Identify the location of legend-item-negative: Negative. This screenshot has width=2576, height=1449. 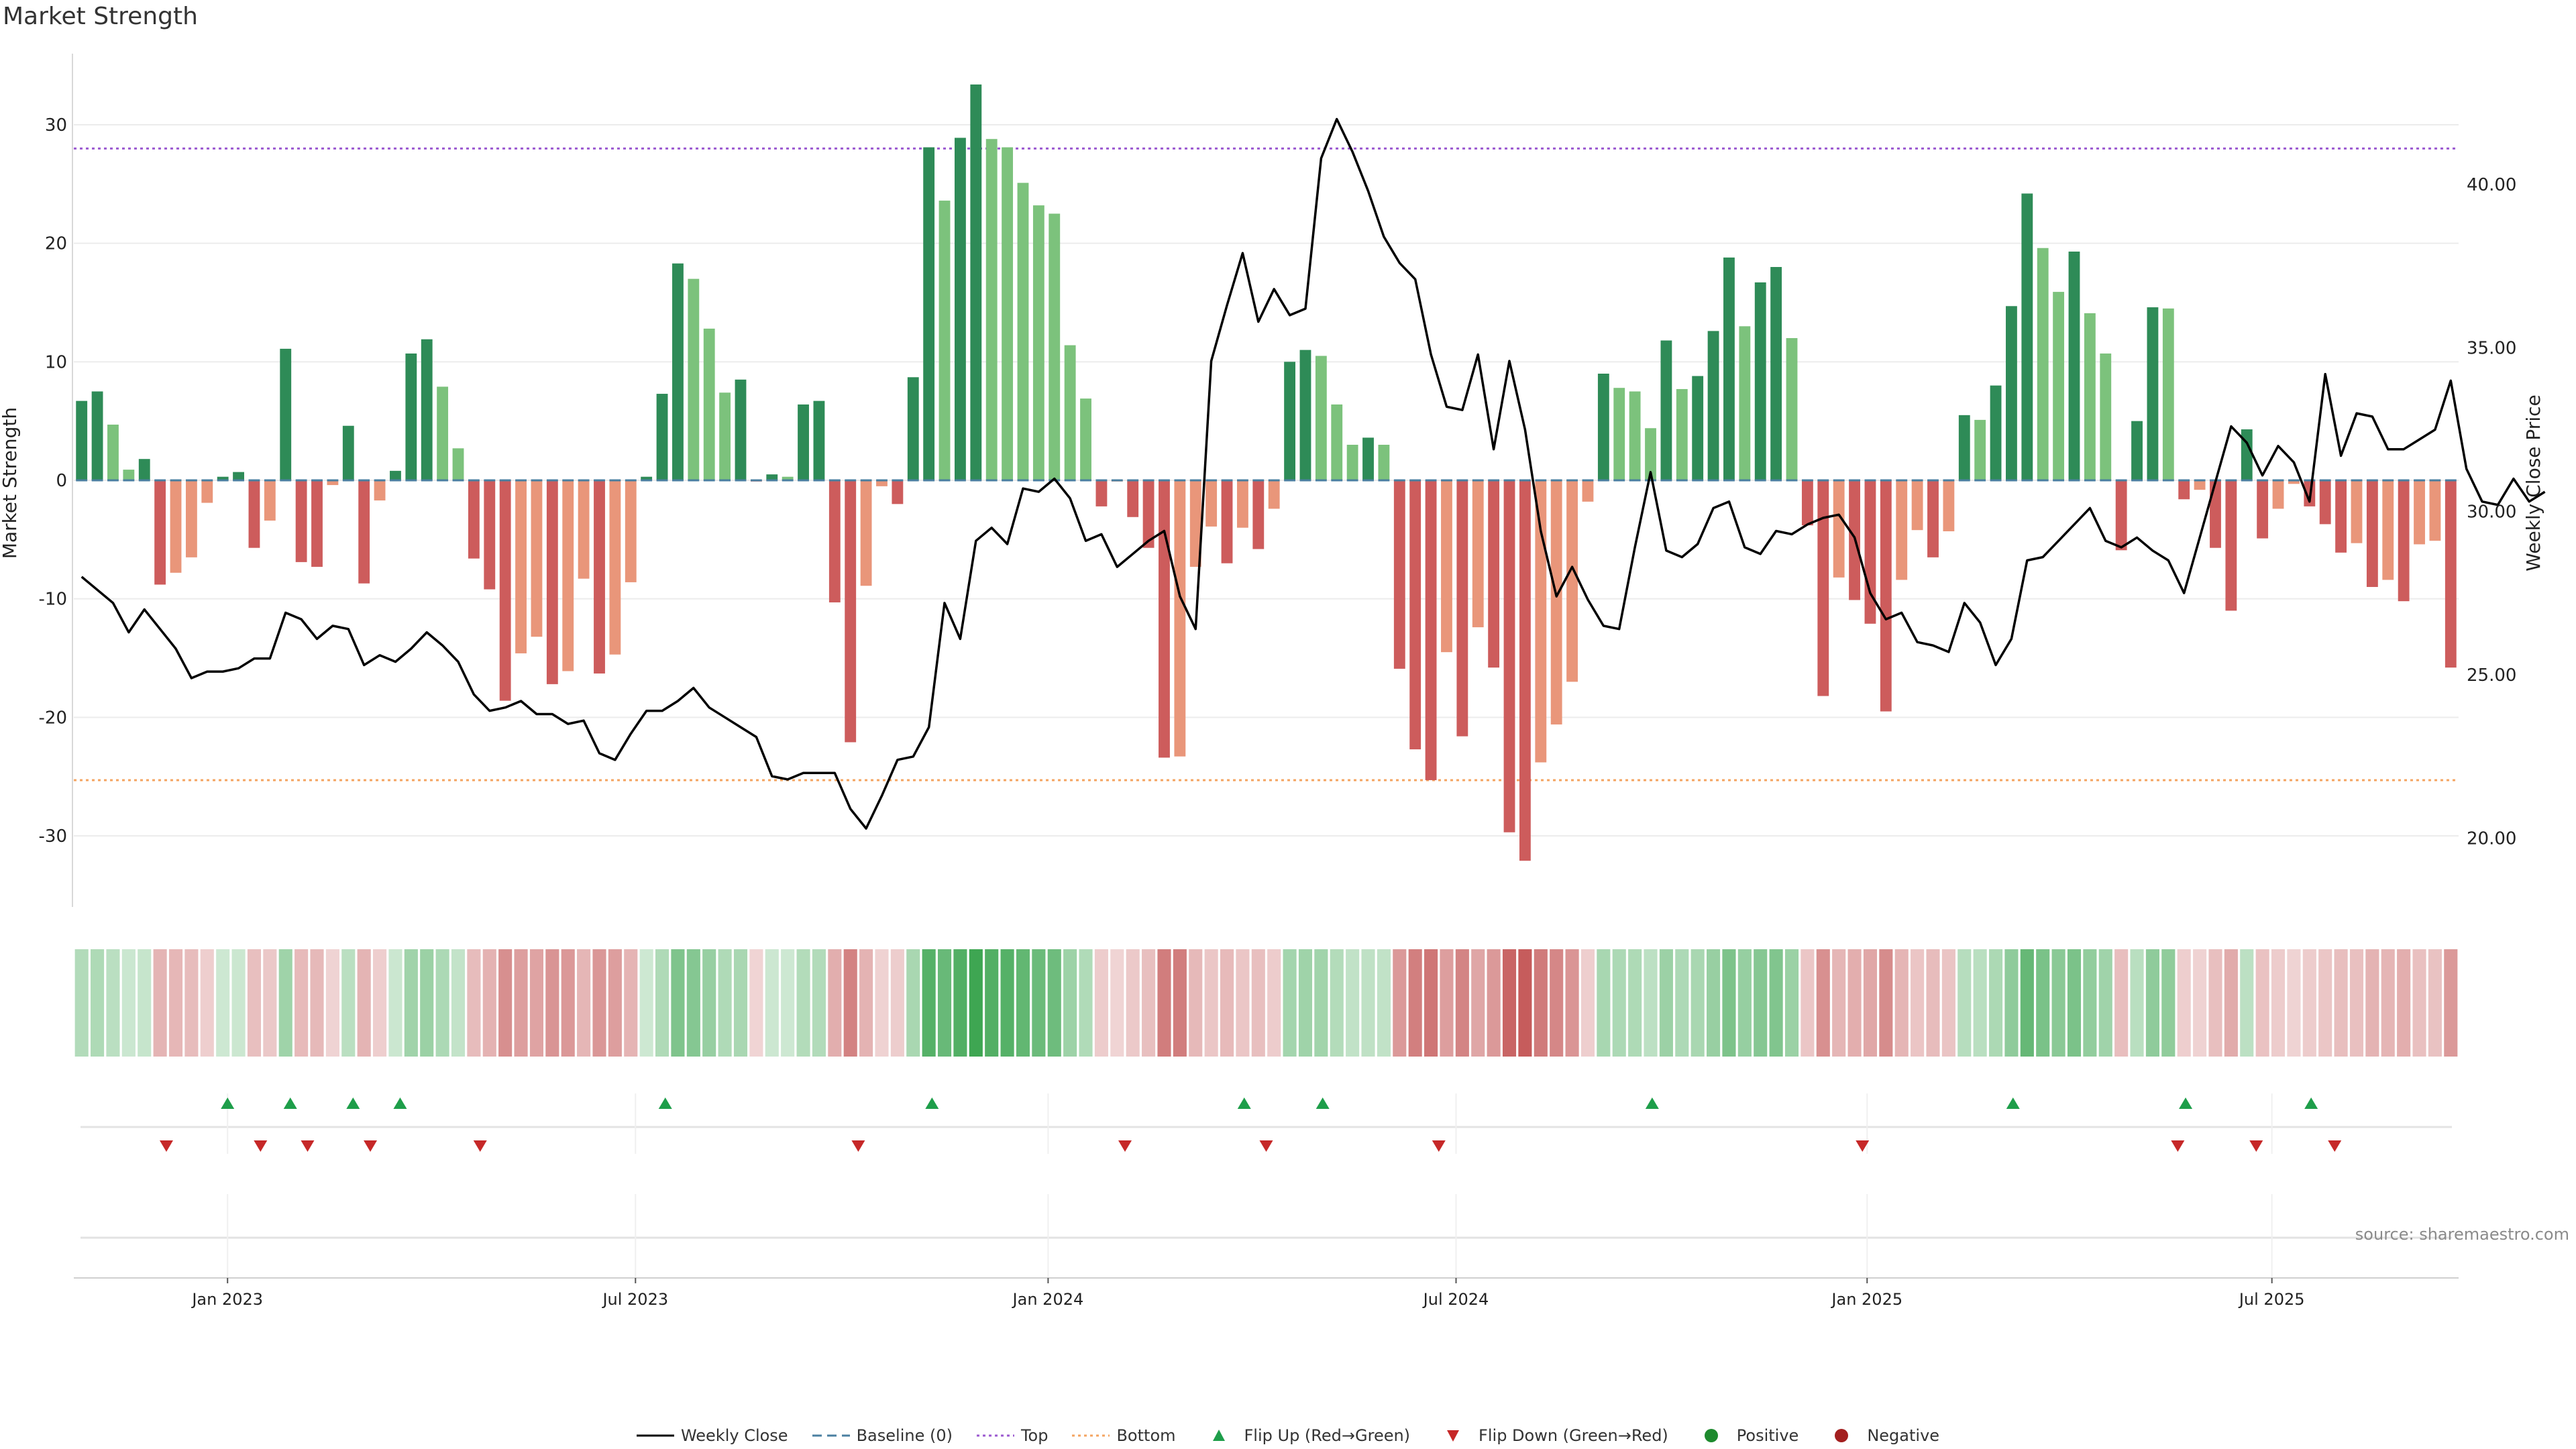
(1881, 1435).